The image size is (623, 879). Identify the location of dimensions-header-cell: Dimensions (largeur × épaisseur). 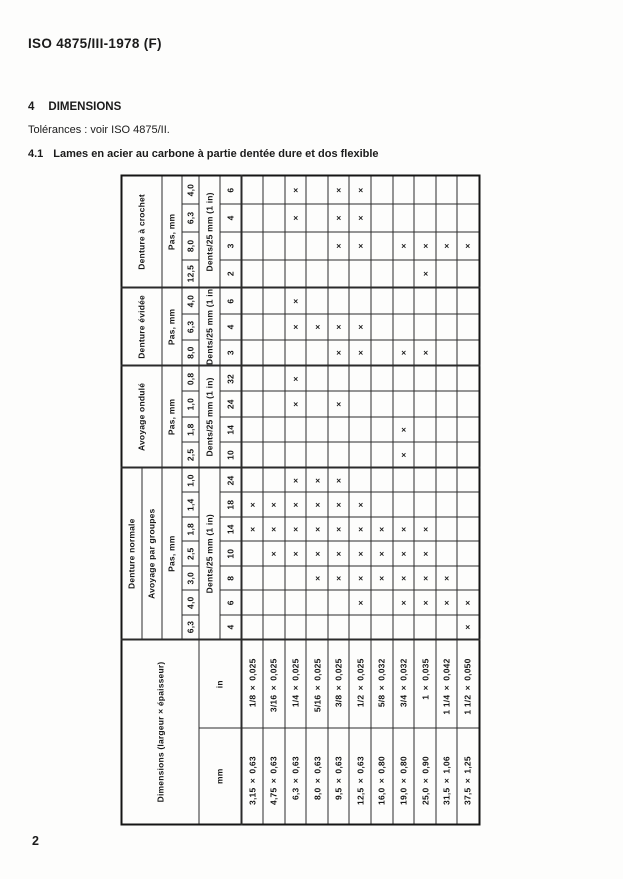
(160, 732).